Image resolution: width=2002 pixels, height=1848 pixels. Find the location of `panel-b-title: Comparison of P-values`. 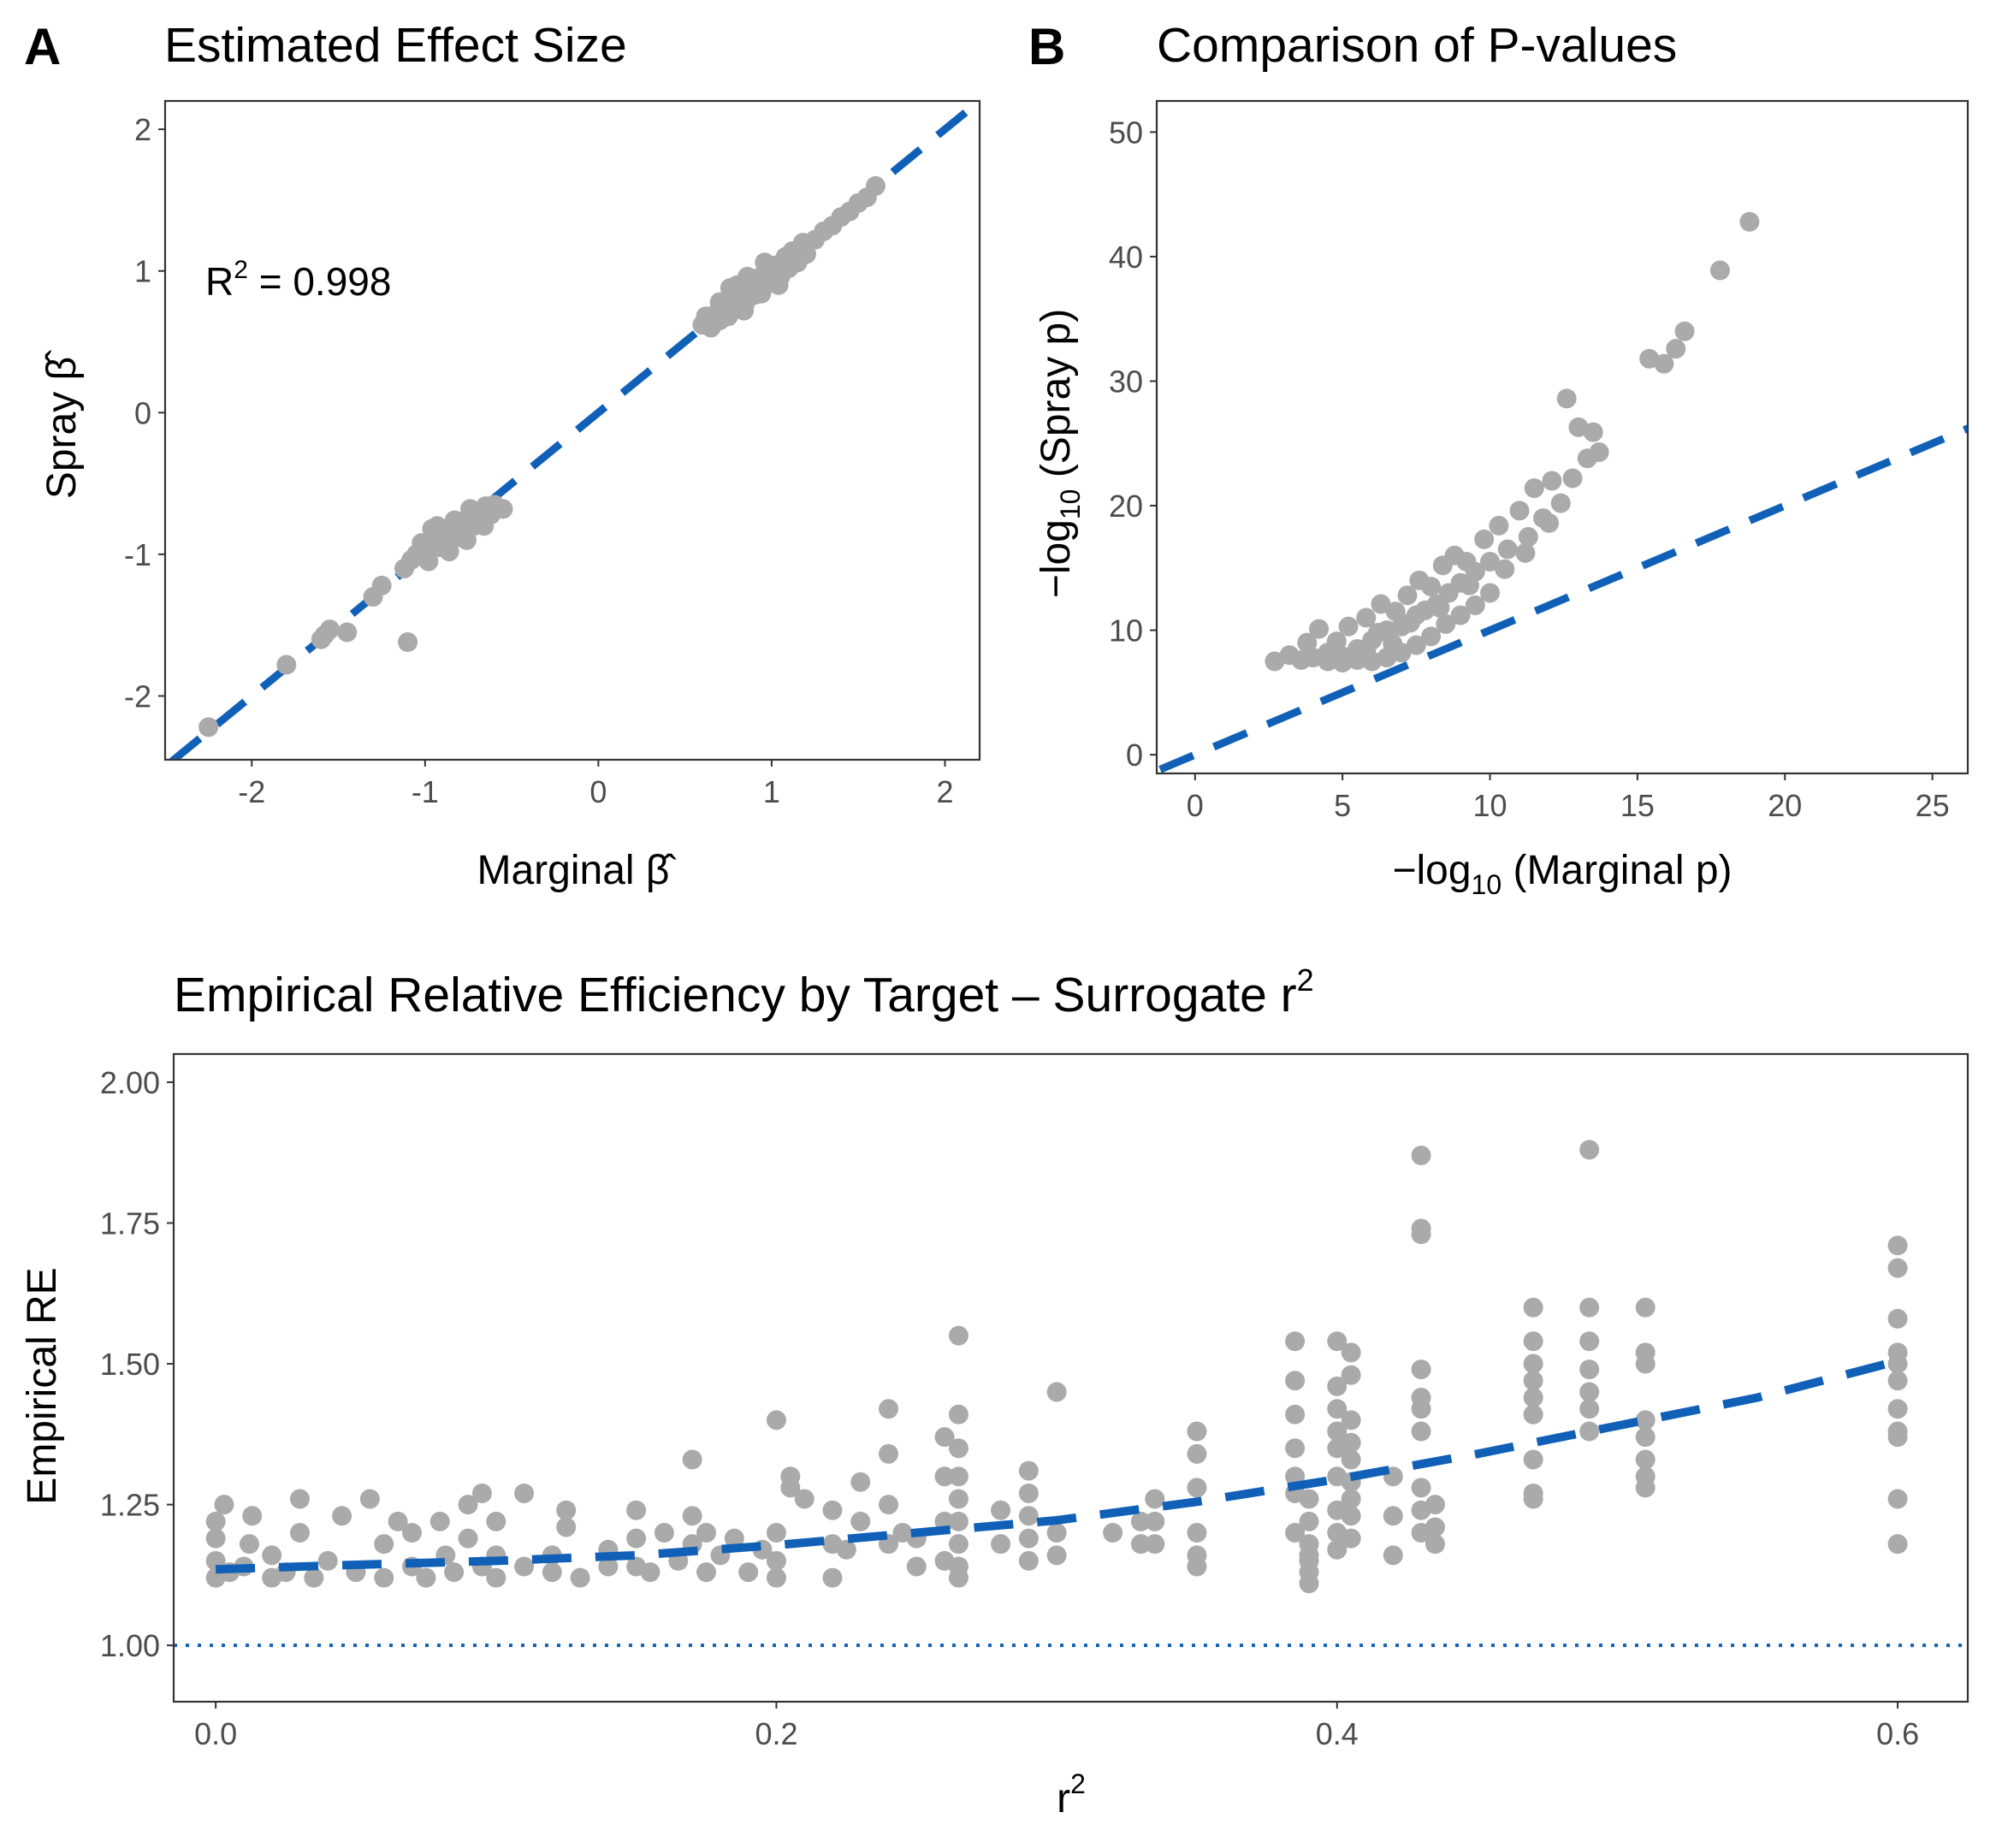

panel-b-title: Comparison of P-values is located at coordinates (1417, 45).